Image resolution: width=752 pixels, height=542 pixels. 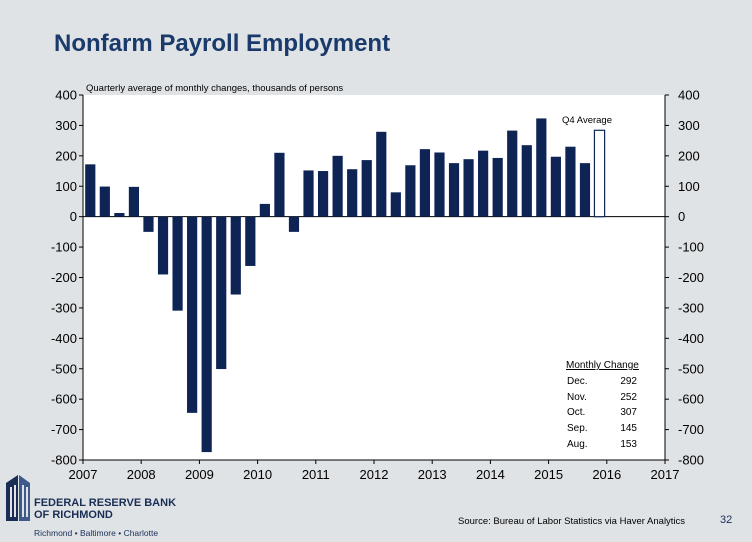 What do you see at coordinates (602, 365) in the screenshot?
I see `monthly-change-header: Monthly Change` at bounding box center [602, 365].